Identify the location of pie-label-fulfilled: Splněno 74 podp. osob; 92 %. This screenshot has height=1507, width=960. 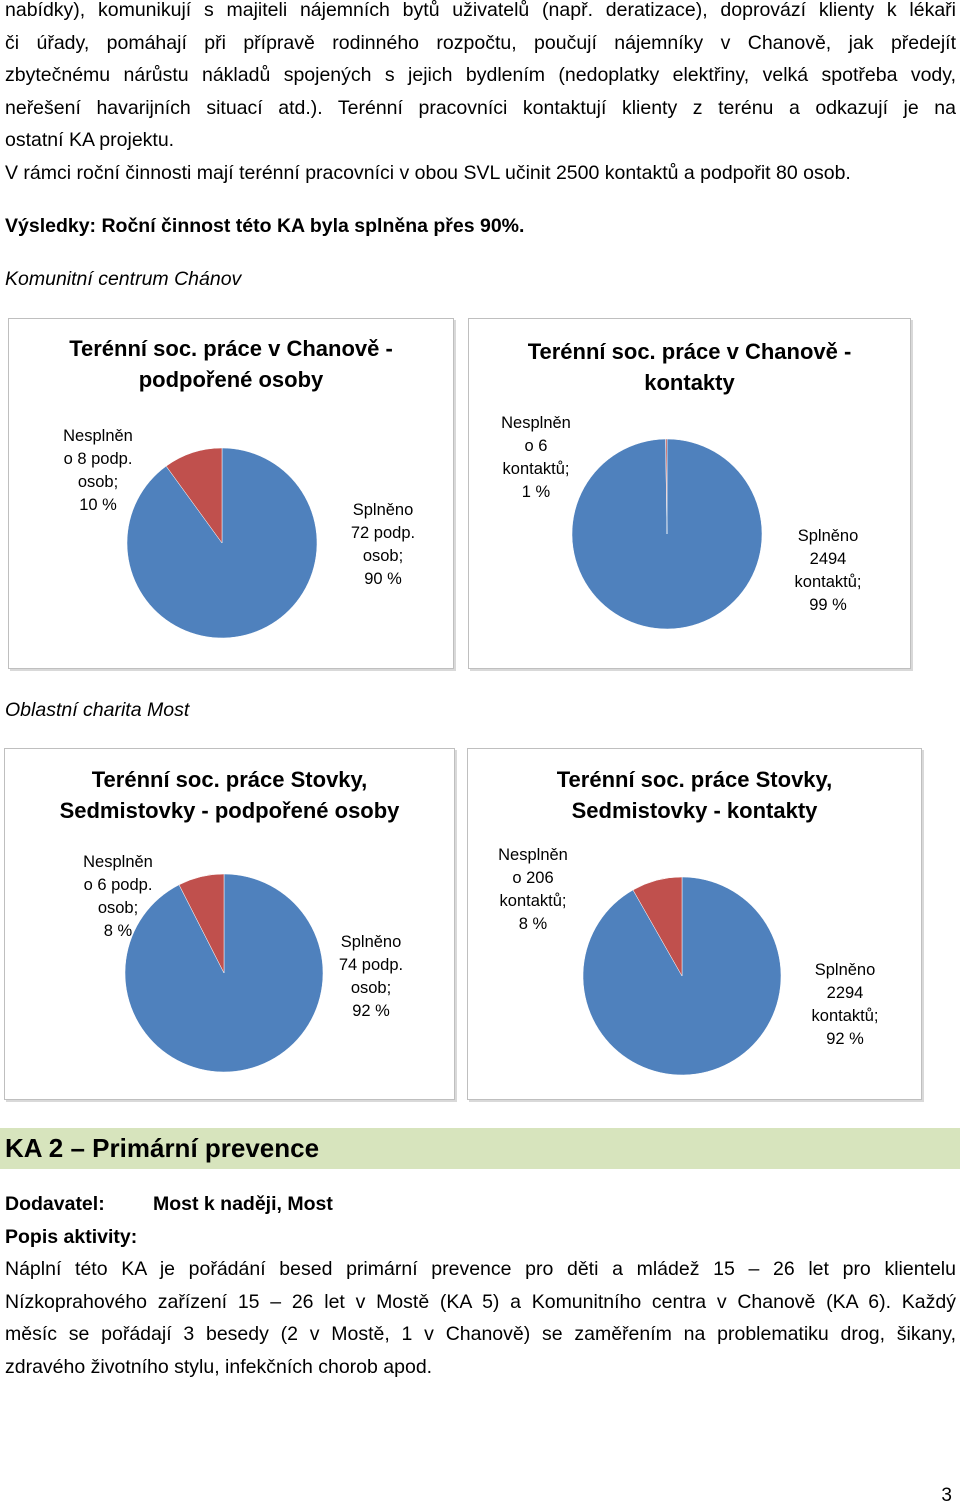
(371, 977).